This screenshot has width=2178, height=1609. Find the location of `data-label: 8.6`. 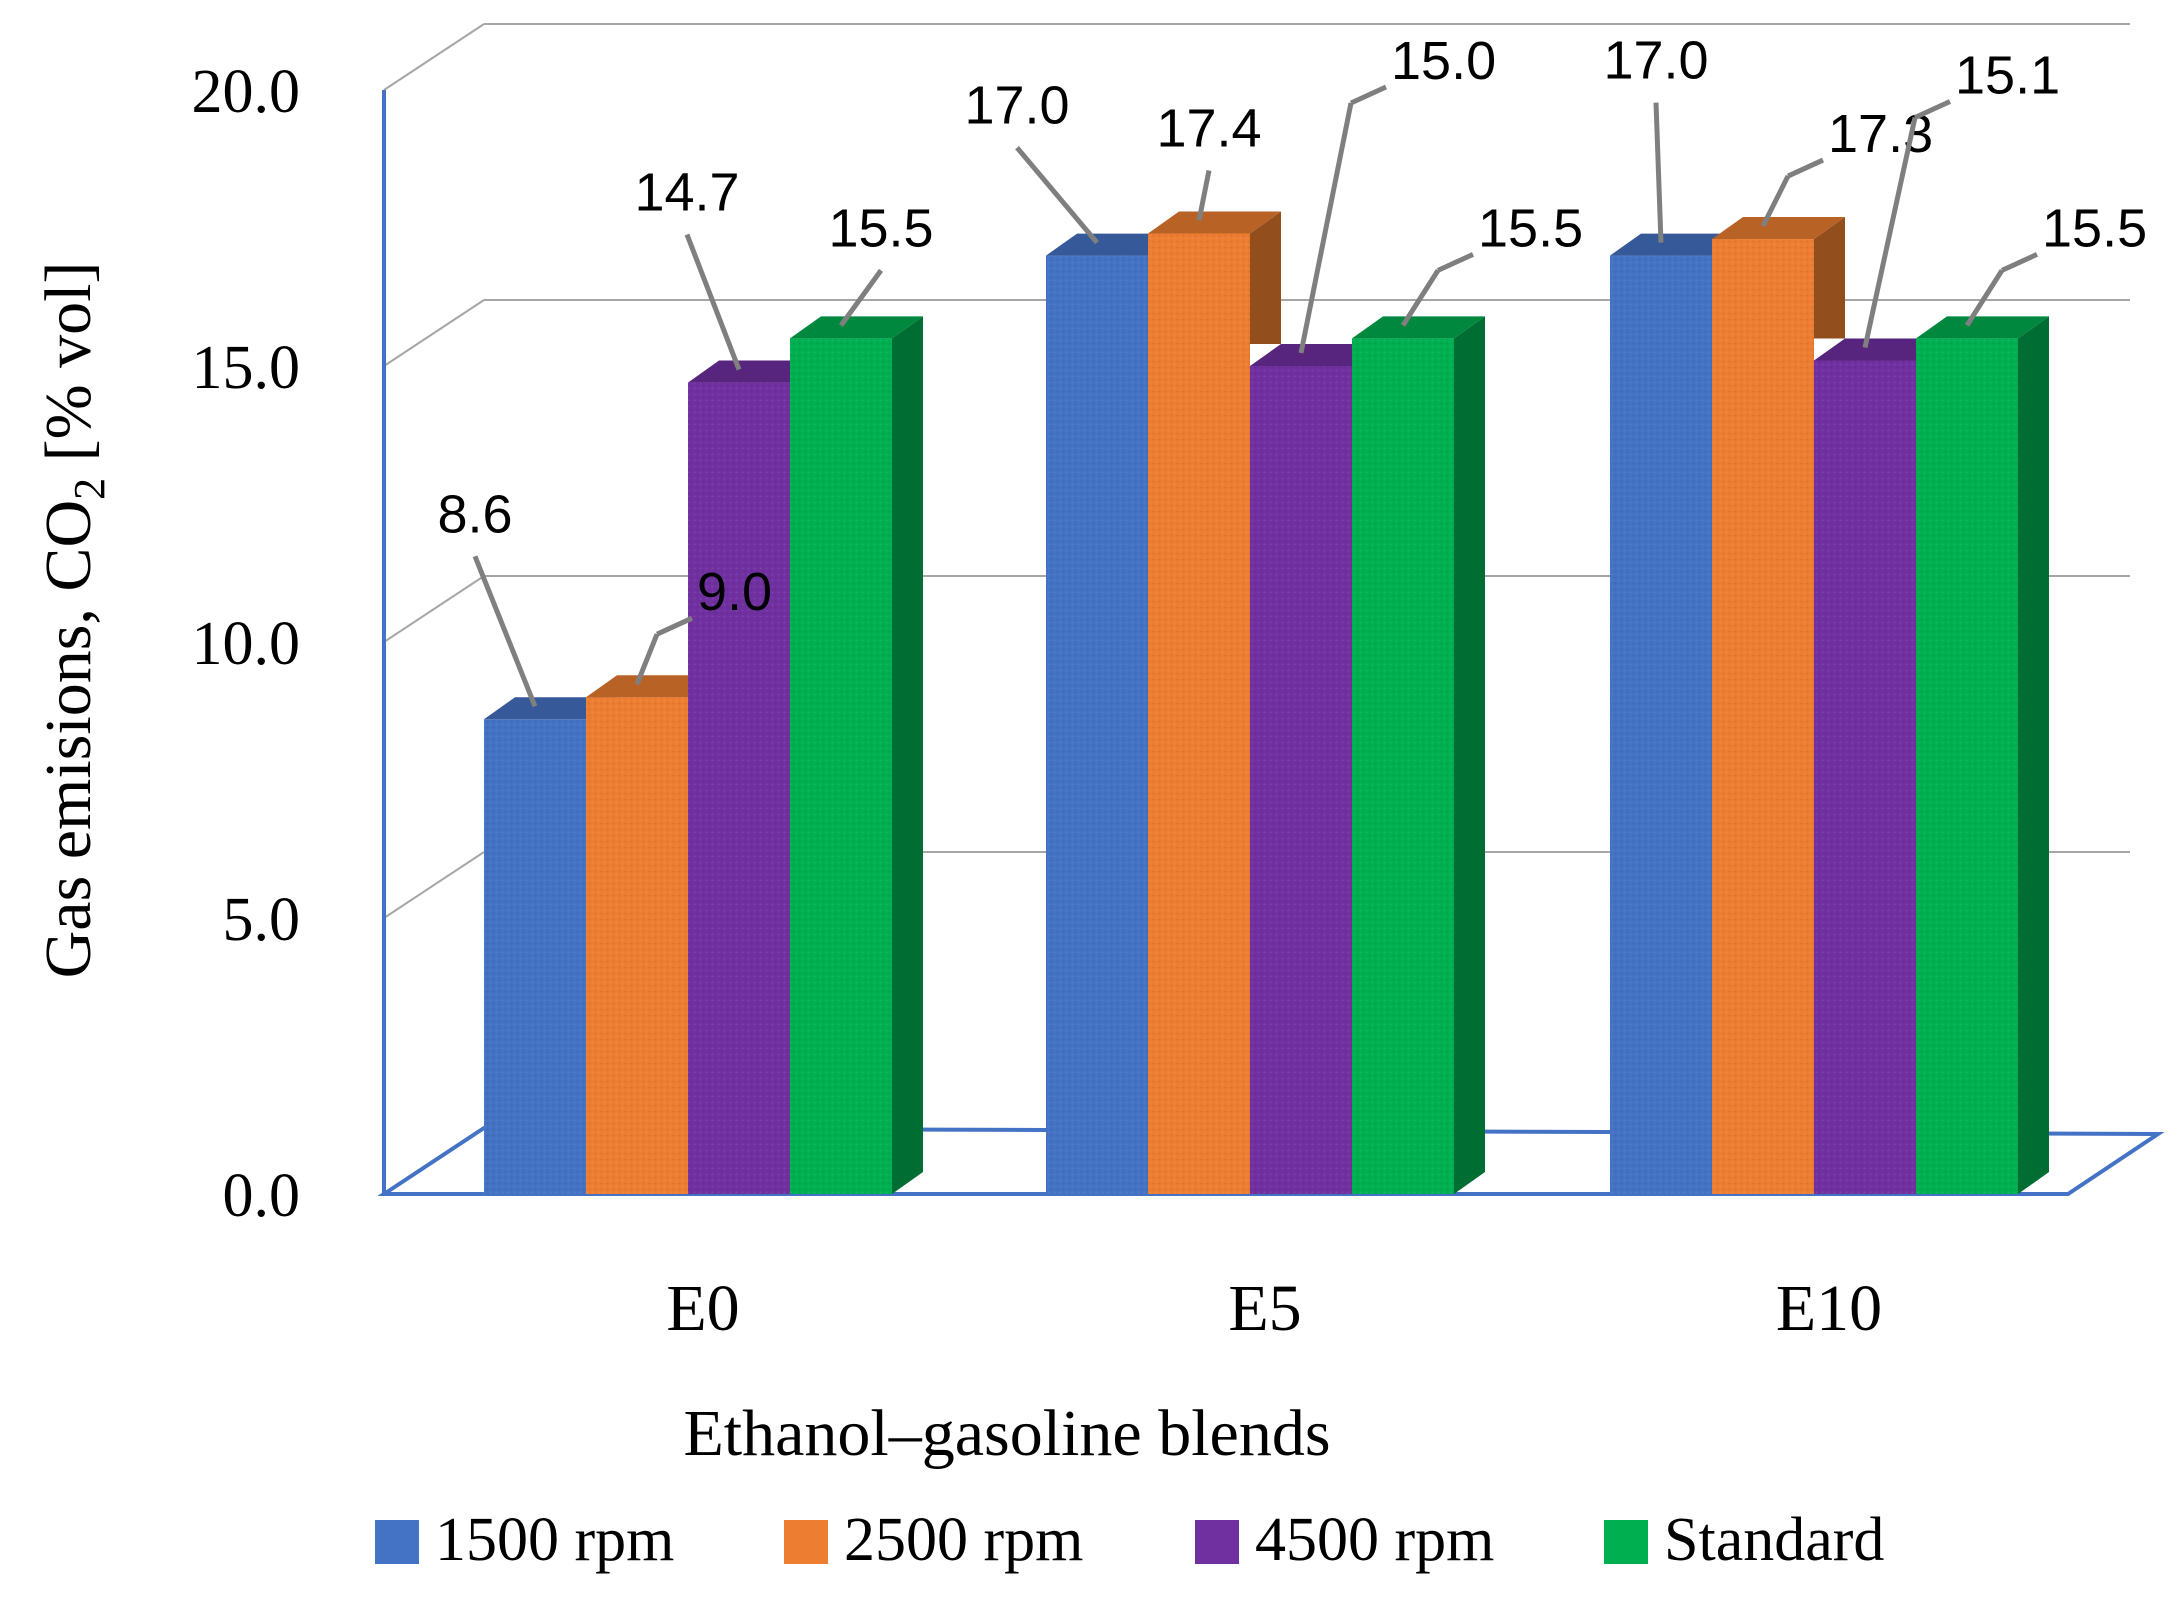

data-label: 8.6 is located at coordinates (474, 514).